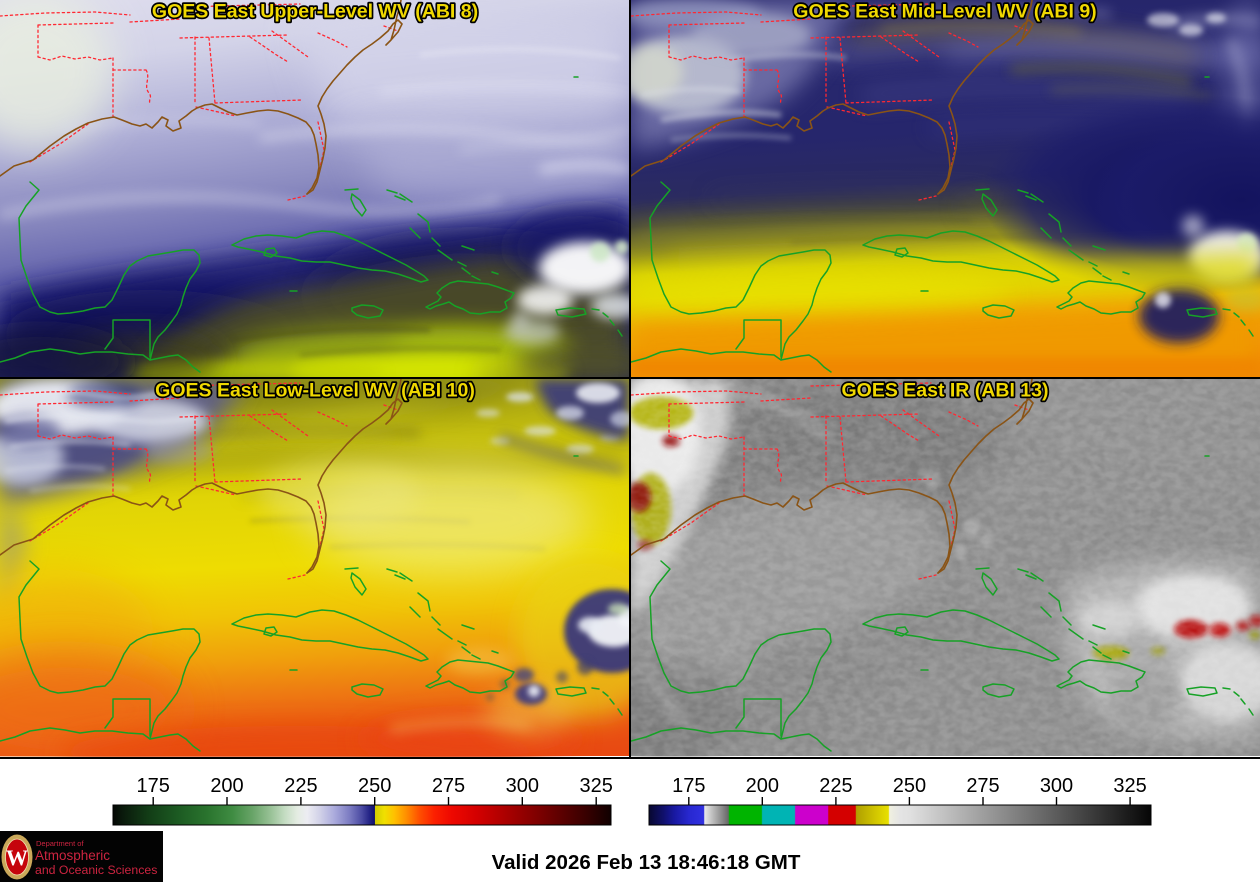 This screenshot has width=1260, height=882. What do you see at coordinates (72, 855) in the screenshot?
I see `svg-text: Atmospheric` at bounding box center [72, 855].